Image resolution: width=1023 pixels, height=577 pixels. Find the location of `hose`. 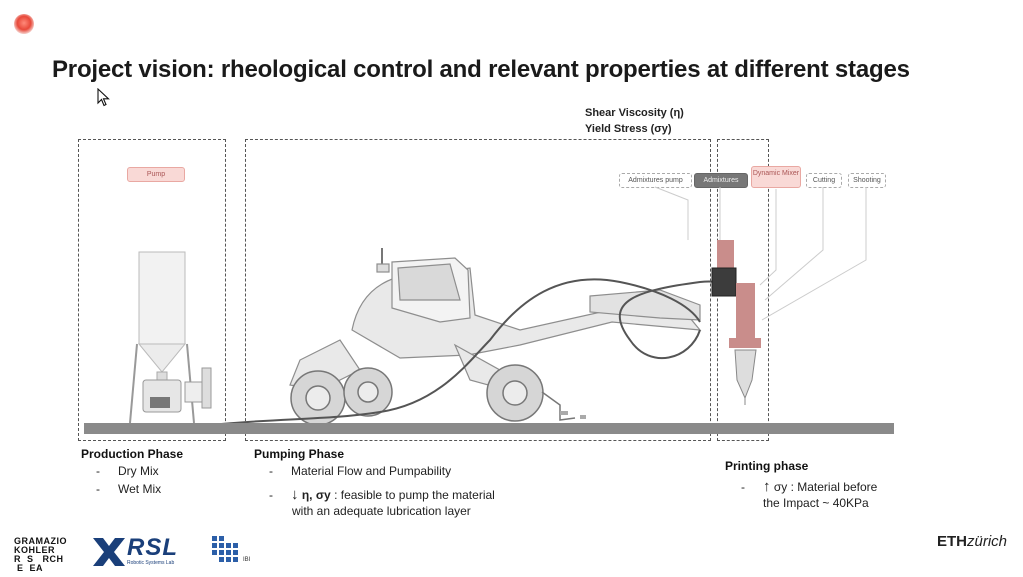

hose is located at coordinates (455, 352).